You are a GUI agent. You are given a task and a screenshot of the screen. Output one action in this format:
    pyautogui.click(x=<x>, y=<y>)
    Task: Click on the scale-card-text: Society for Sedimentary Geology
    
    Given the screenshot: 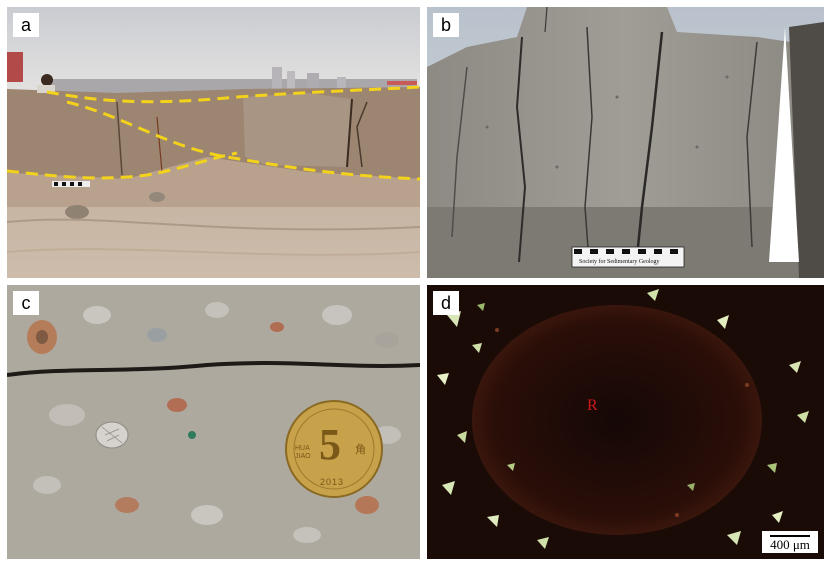 What is the action you would take?
    pyautogui.click(x=619, y=261)
    